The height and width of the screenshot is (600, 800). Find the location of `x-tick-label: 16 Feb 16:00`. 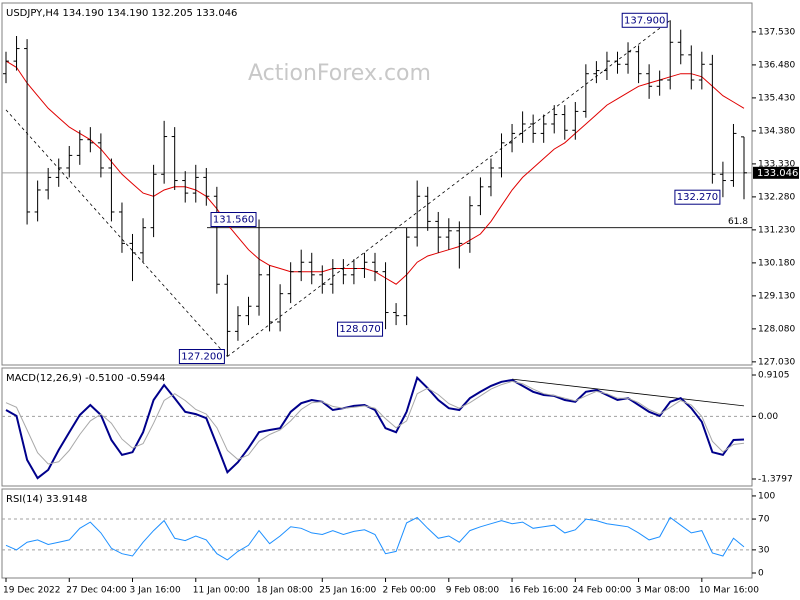

x-tick-label: 16 Feb 16:00 is located at coordinates (538, 591).